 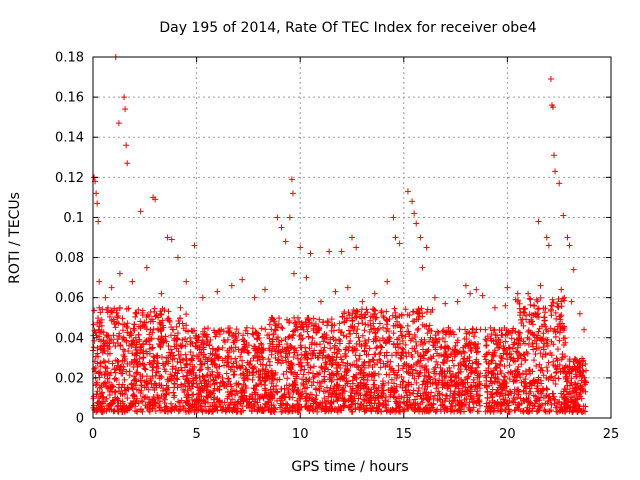 I want to click on x-tick-label: 20, so click(x=507, y=434).